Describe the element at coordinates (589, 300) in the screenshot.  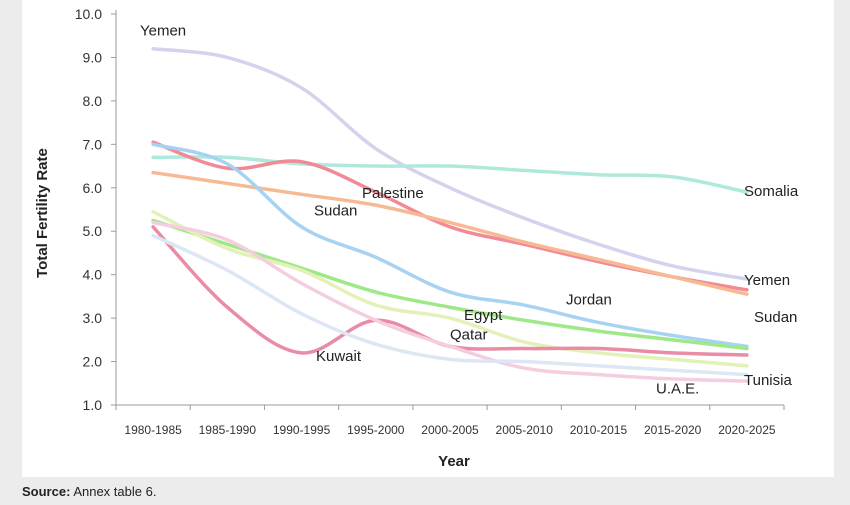
I see `series-label-jordan: Jordan` at that location.